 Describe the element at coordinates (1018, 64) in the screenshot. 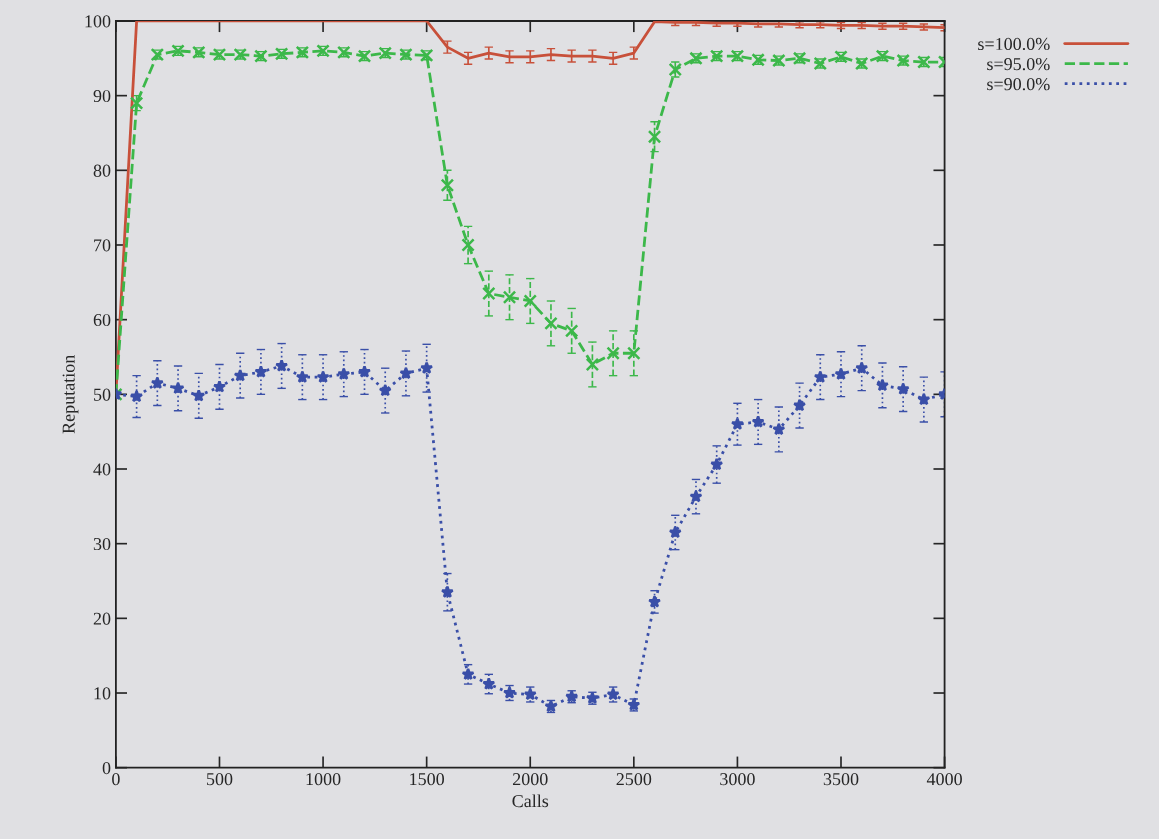

I see `legend-label: s=95.0%` at that location.